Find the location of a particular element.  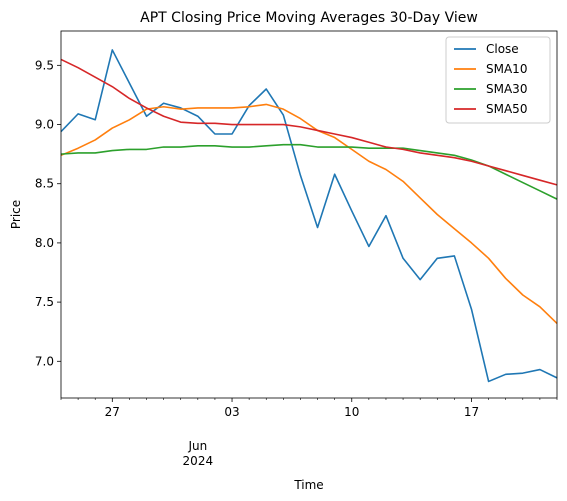

y-tick-label: 9.0 is located at coordinates (44, 125).